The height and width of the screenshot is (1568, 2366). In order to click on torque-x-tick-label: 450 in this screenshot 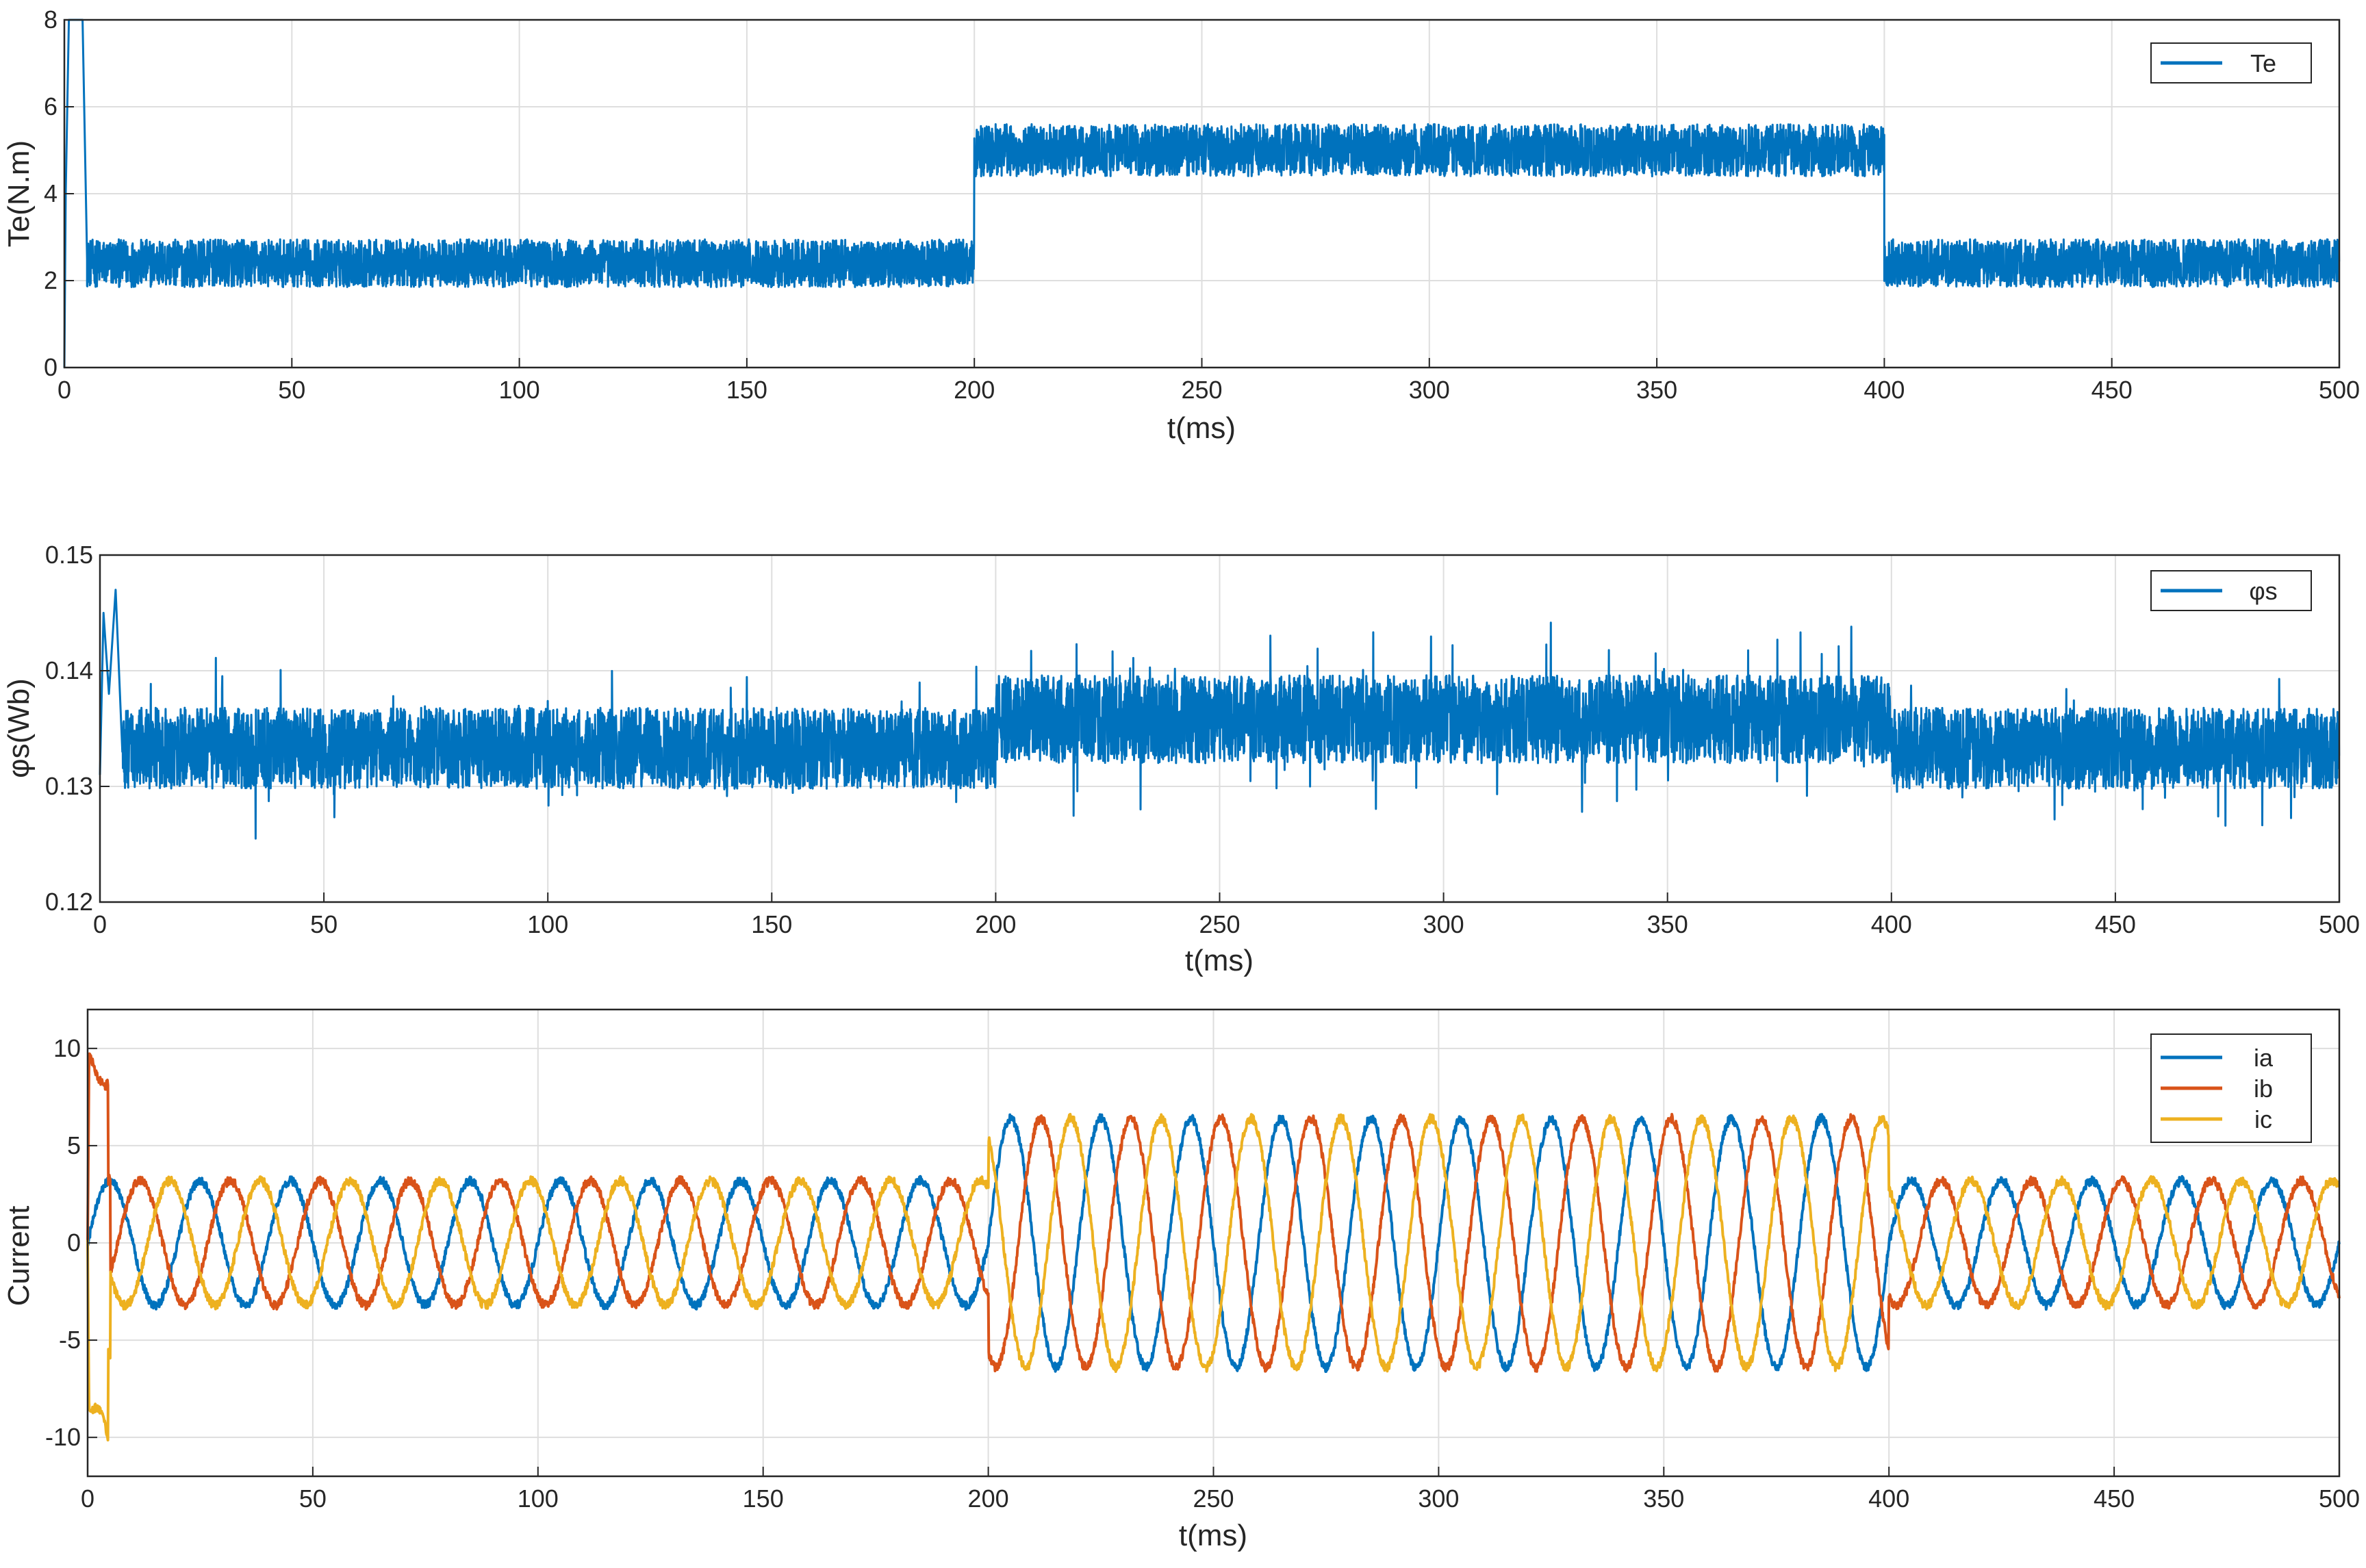, I will do `click(2112, 390)`.